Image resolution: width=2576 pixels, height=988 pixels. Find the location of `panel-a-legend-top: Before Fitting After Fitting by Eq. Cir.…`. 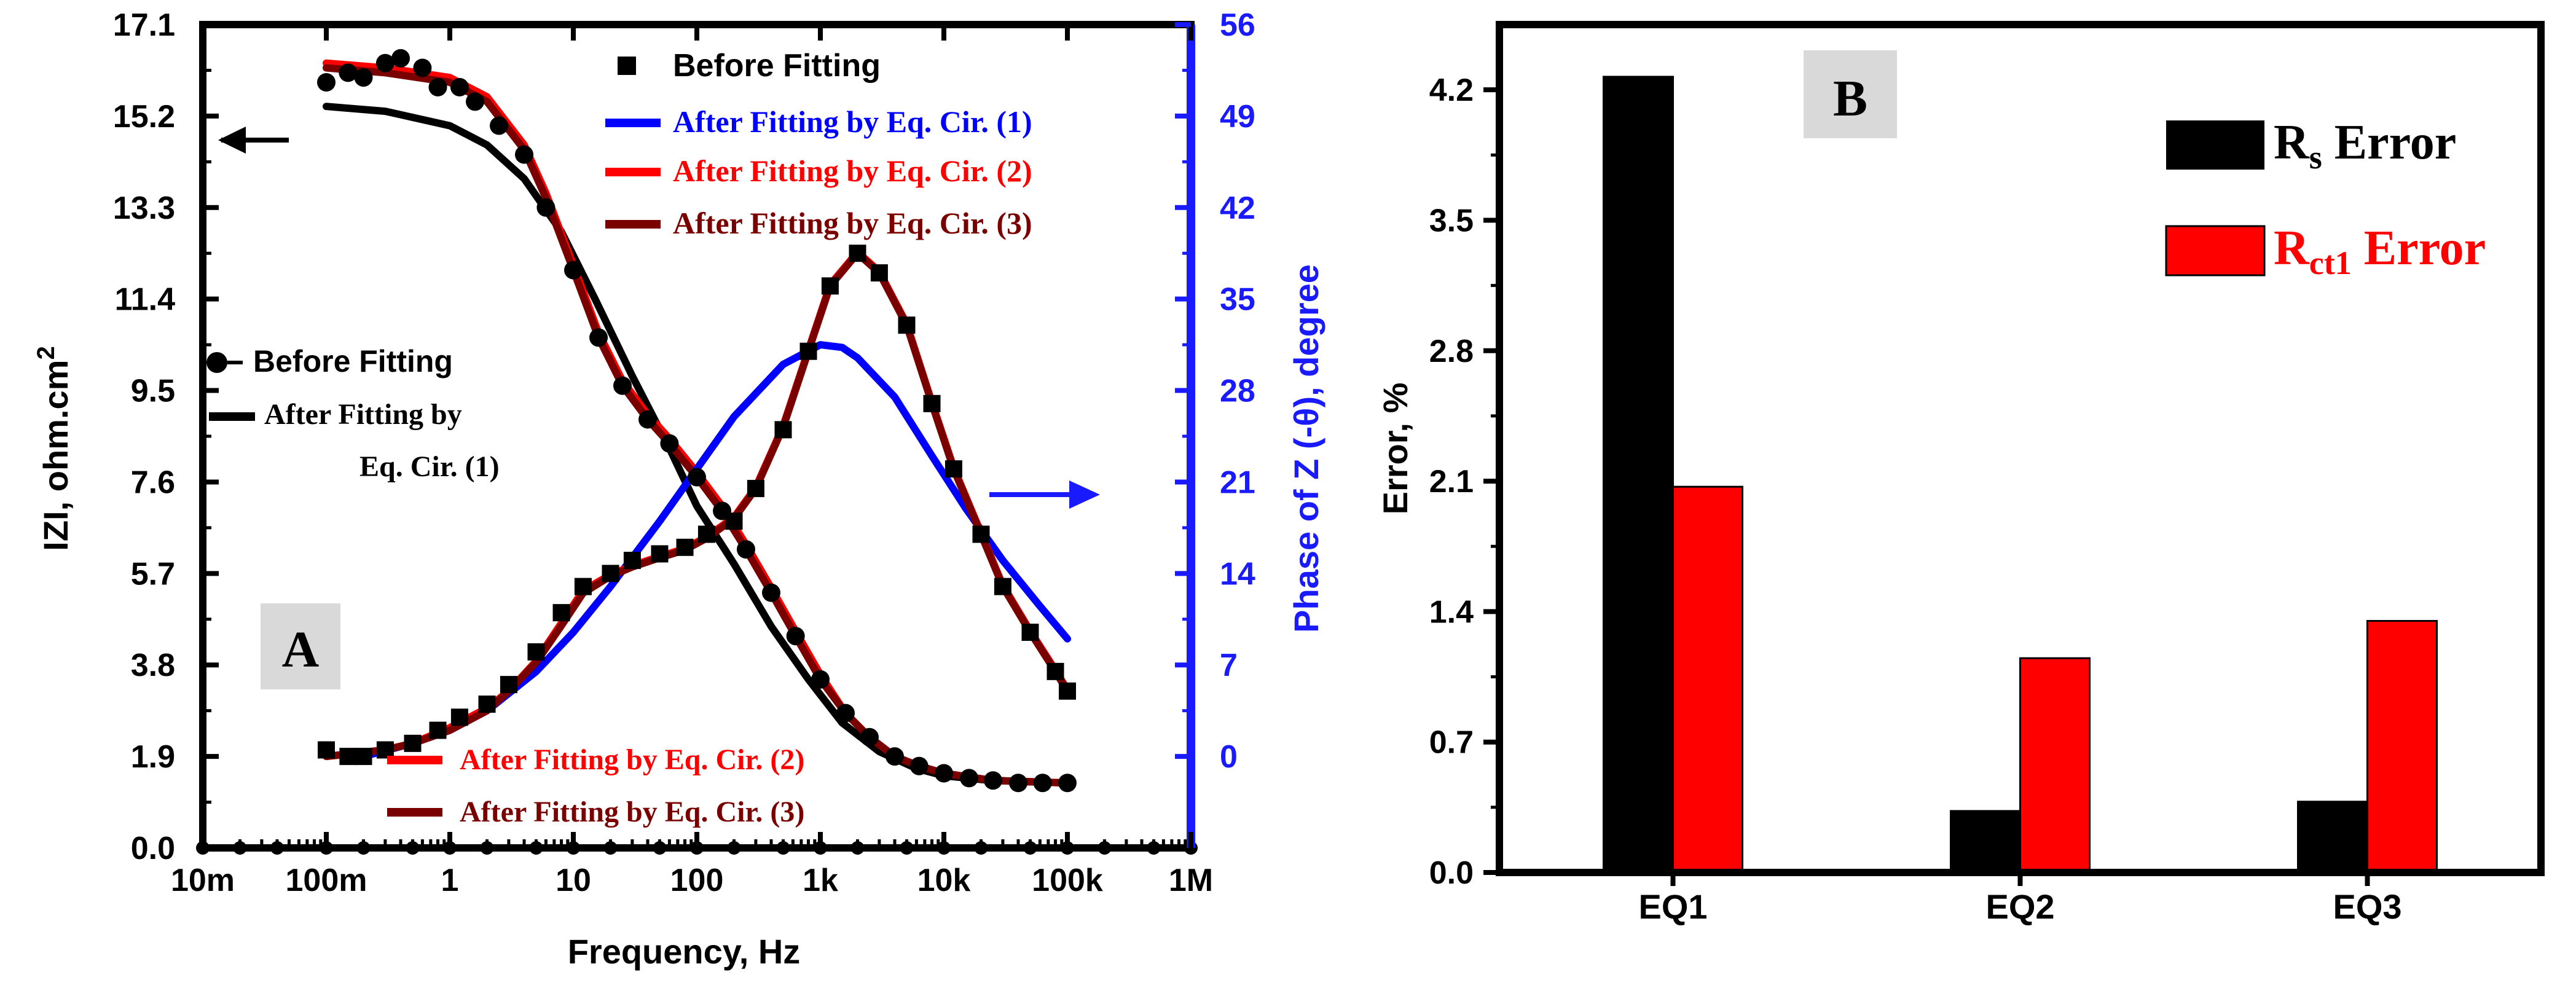

panel-a-legend-top: Before Fitting After Fitting by Eq. Cir.… is located at coordinates (818, 144).